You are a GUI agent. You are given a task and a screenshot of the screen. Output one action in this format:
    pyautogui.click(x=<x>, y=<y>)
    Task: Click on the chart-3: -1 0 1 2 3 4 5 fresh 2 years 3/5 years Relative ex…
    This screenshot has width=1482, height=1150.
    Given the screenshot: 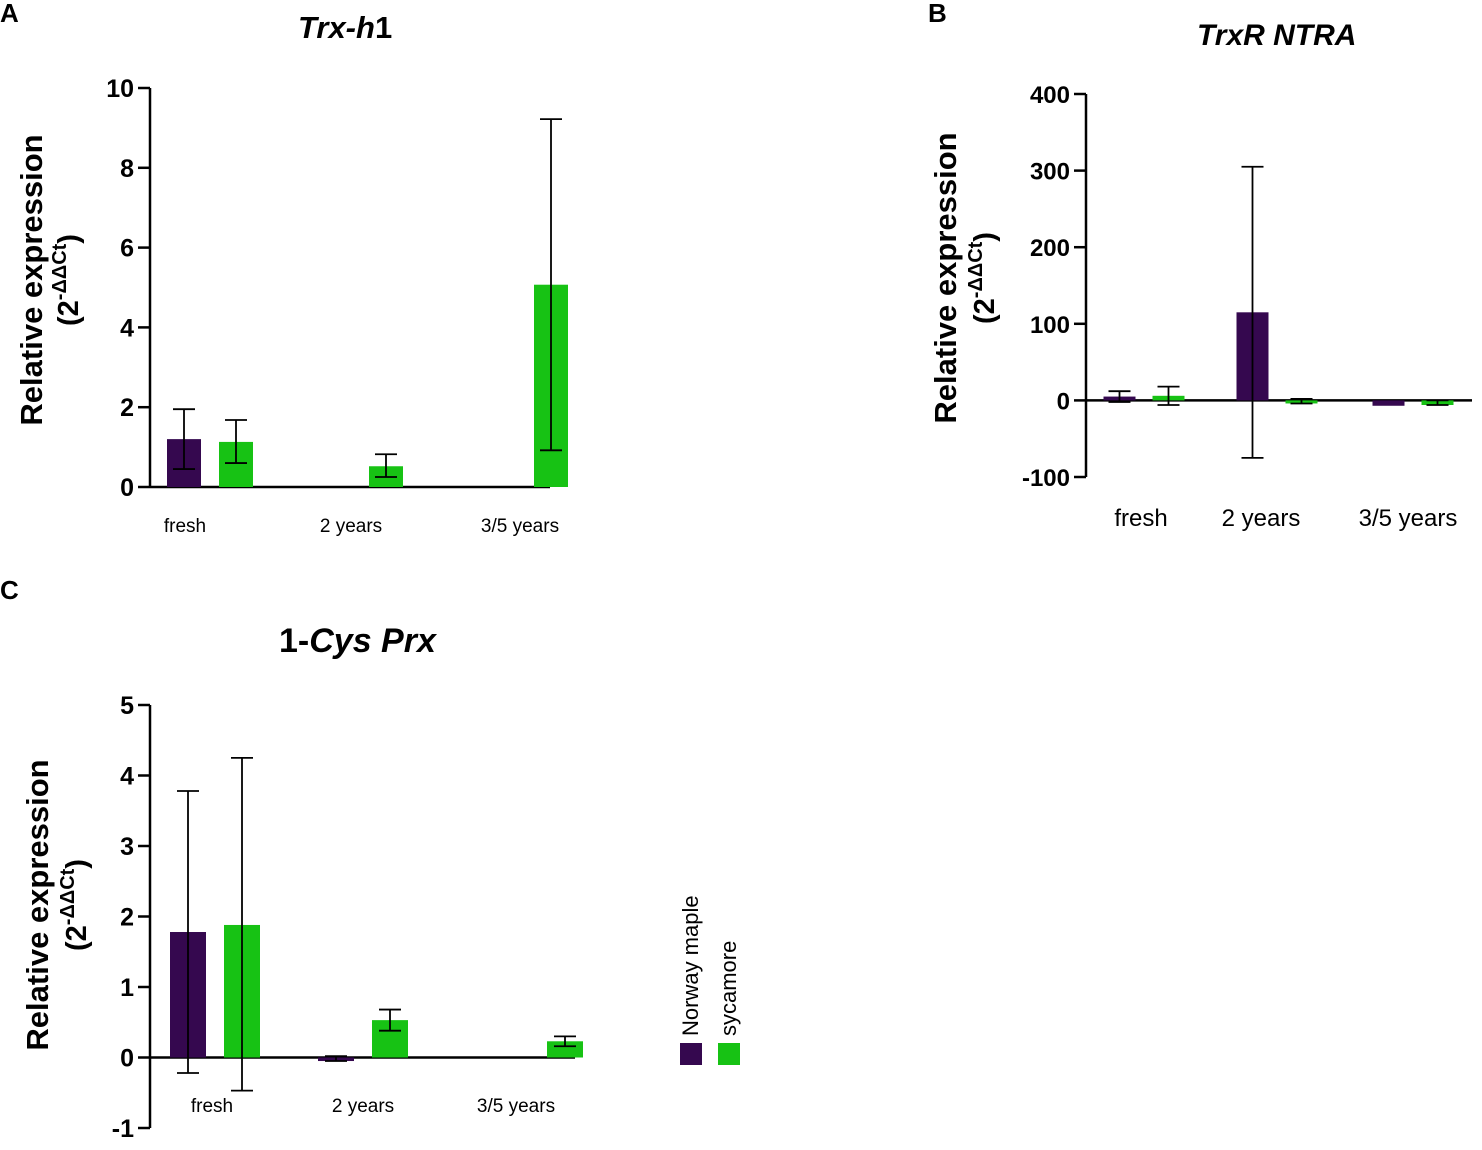 What is the action you would take?
    pyautogui.click(x=301, y=917)
    